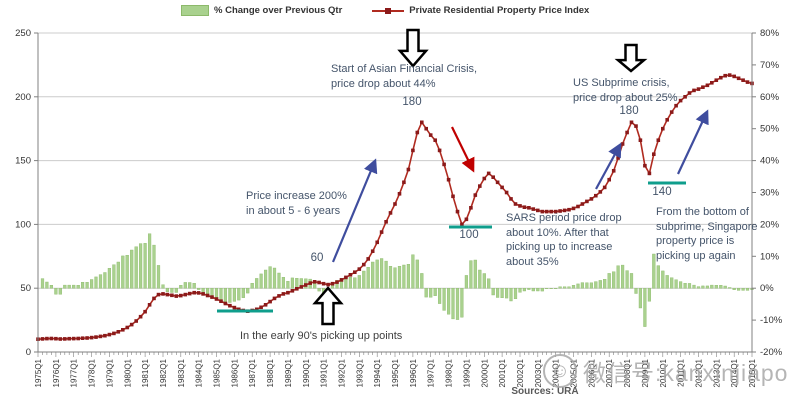  What do you see at coordinates (538, 372) in the screenshot?
I see `svg-text: 2003Q1` at bounding box center [538, 372].